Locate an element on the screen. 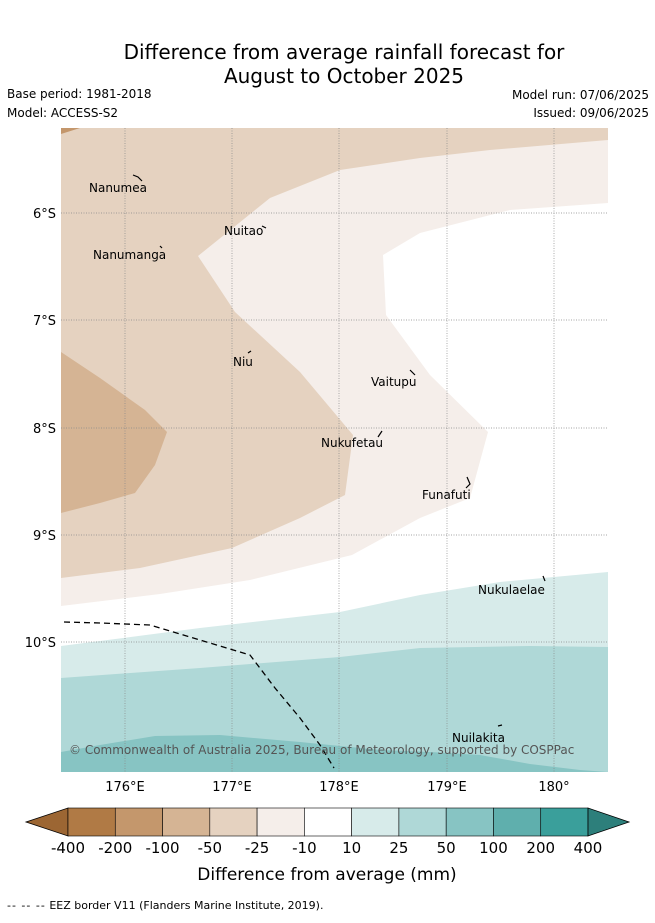  lon-label: 180° is located at coordinates (553, 787).